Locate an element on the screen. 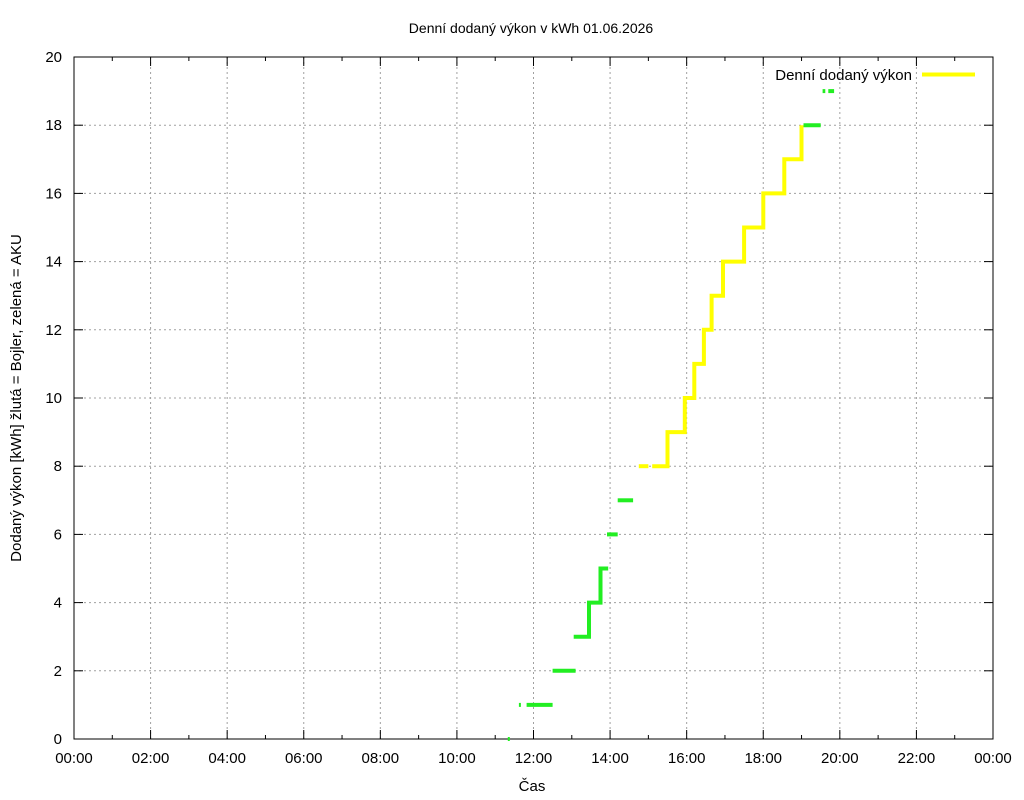 The height and width of the screenshot is (800, 1024). y-tick-label: 6 is located at coordinates (58, 534).